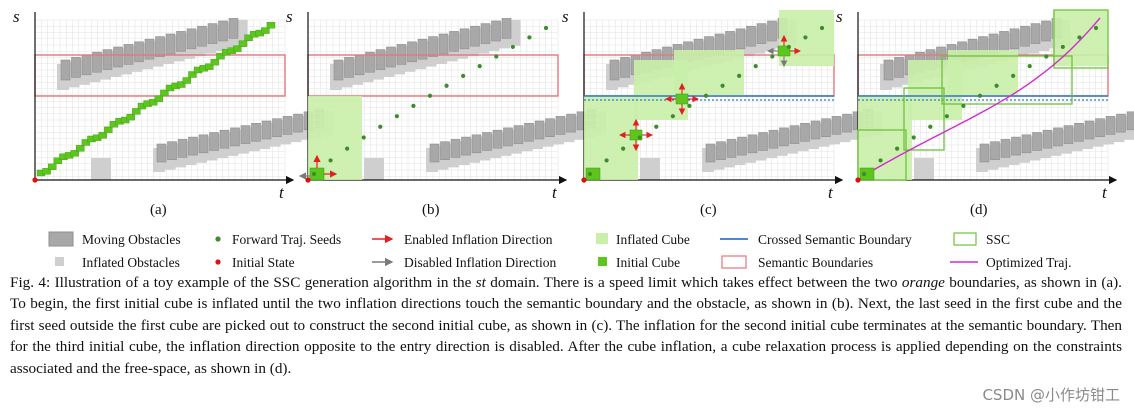 Image resolution: width=1134 pixels, height=411 pixels. What do you see at coordinates (59, 261) in the screenshot?
I see `legend-inflated-obstacles-swatch` at bounding box center [59, 261].